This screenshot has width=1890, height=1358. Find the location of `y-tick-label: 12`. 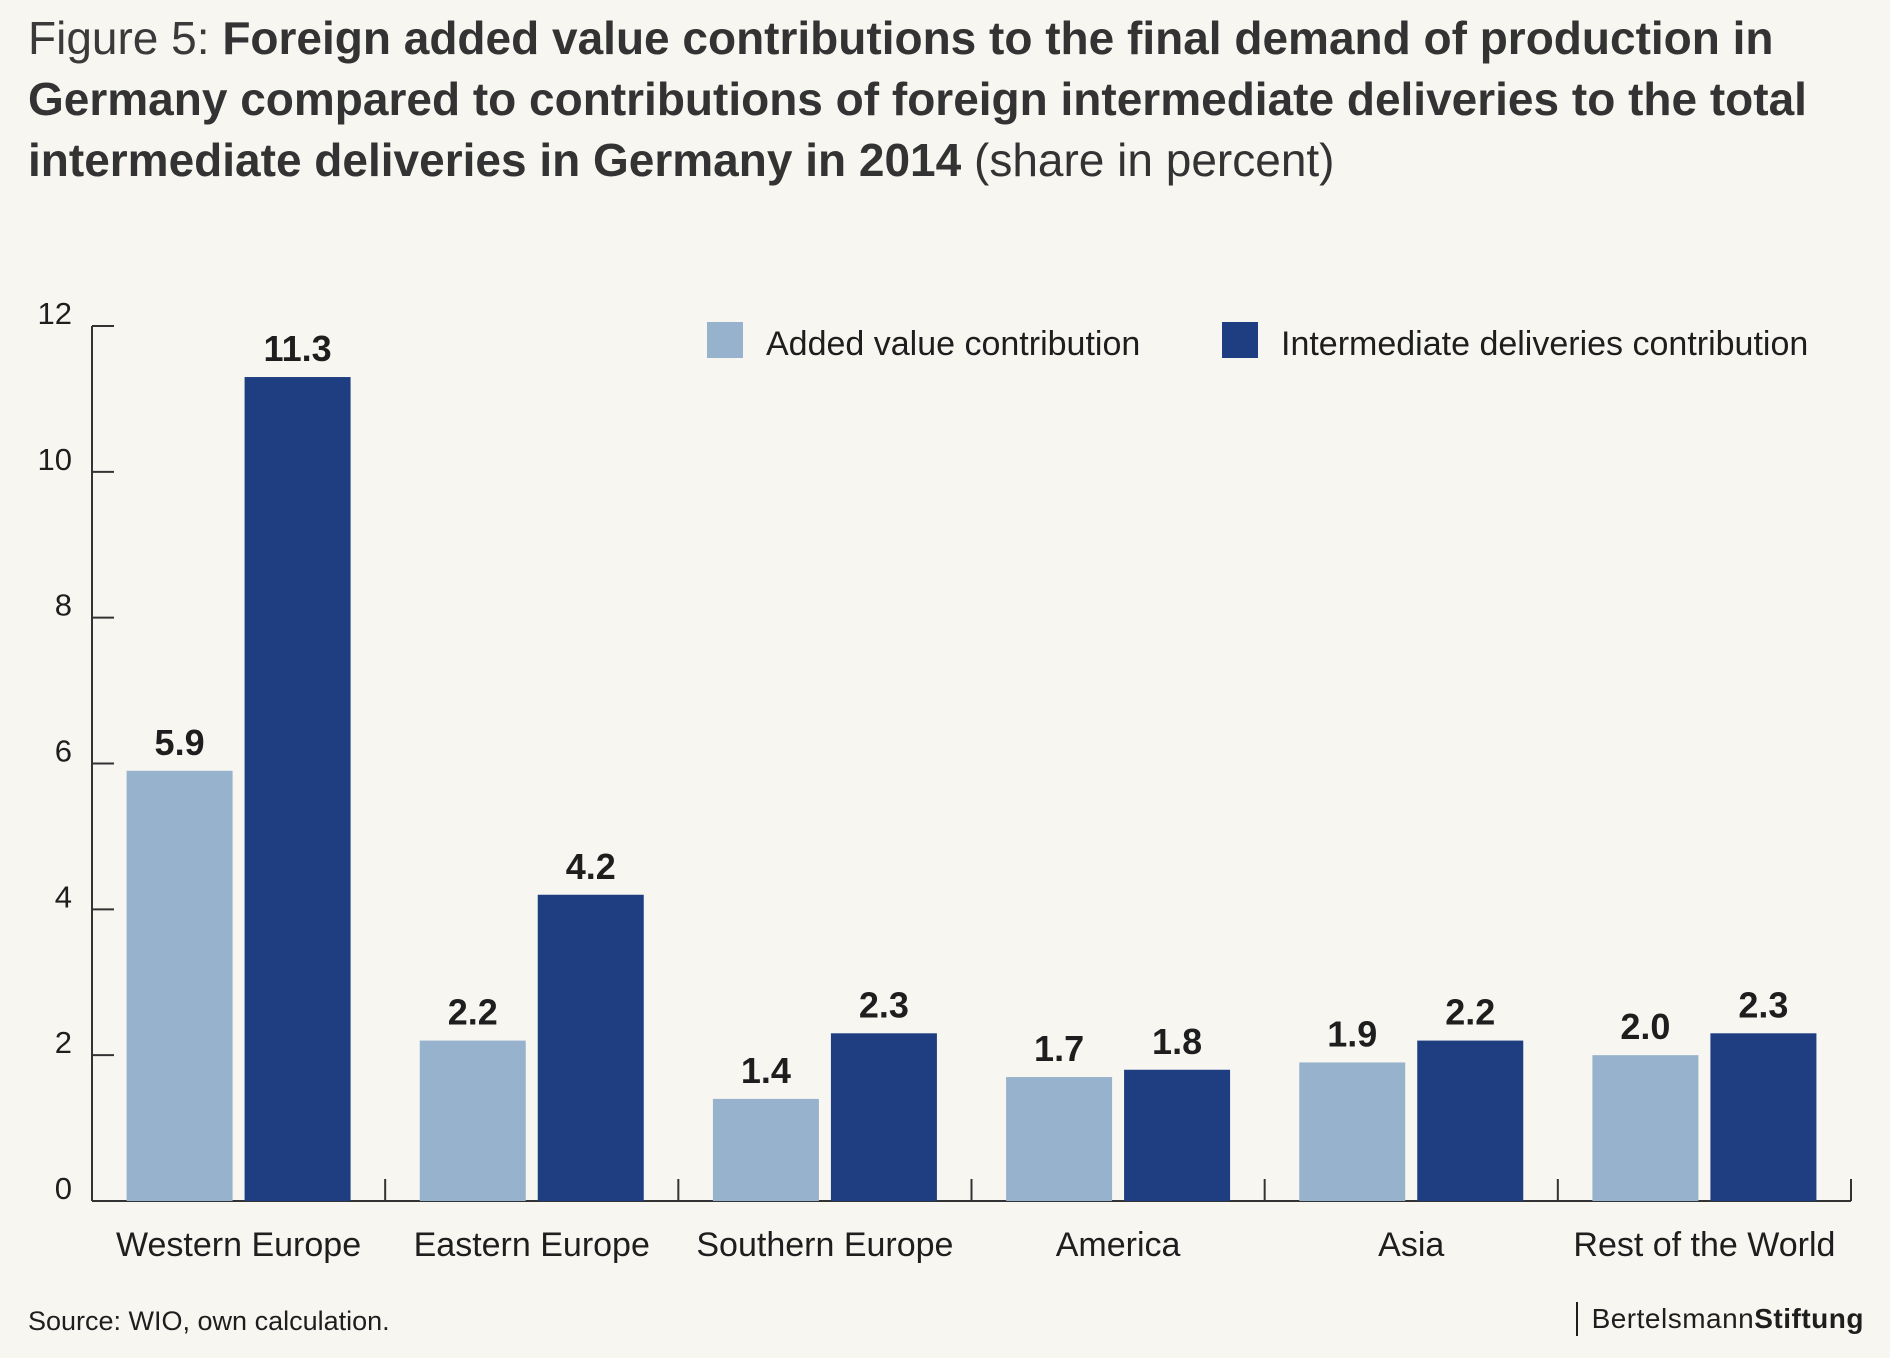

y-tick-label: 12 is located at coordinates (55, 313).